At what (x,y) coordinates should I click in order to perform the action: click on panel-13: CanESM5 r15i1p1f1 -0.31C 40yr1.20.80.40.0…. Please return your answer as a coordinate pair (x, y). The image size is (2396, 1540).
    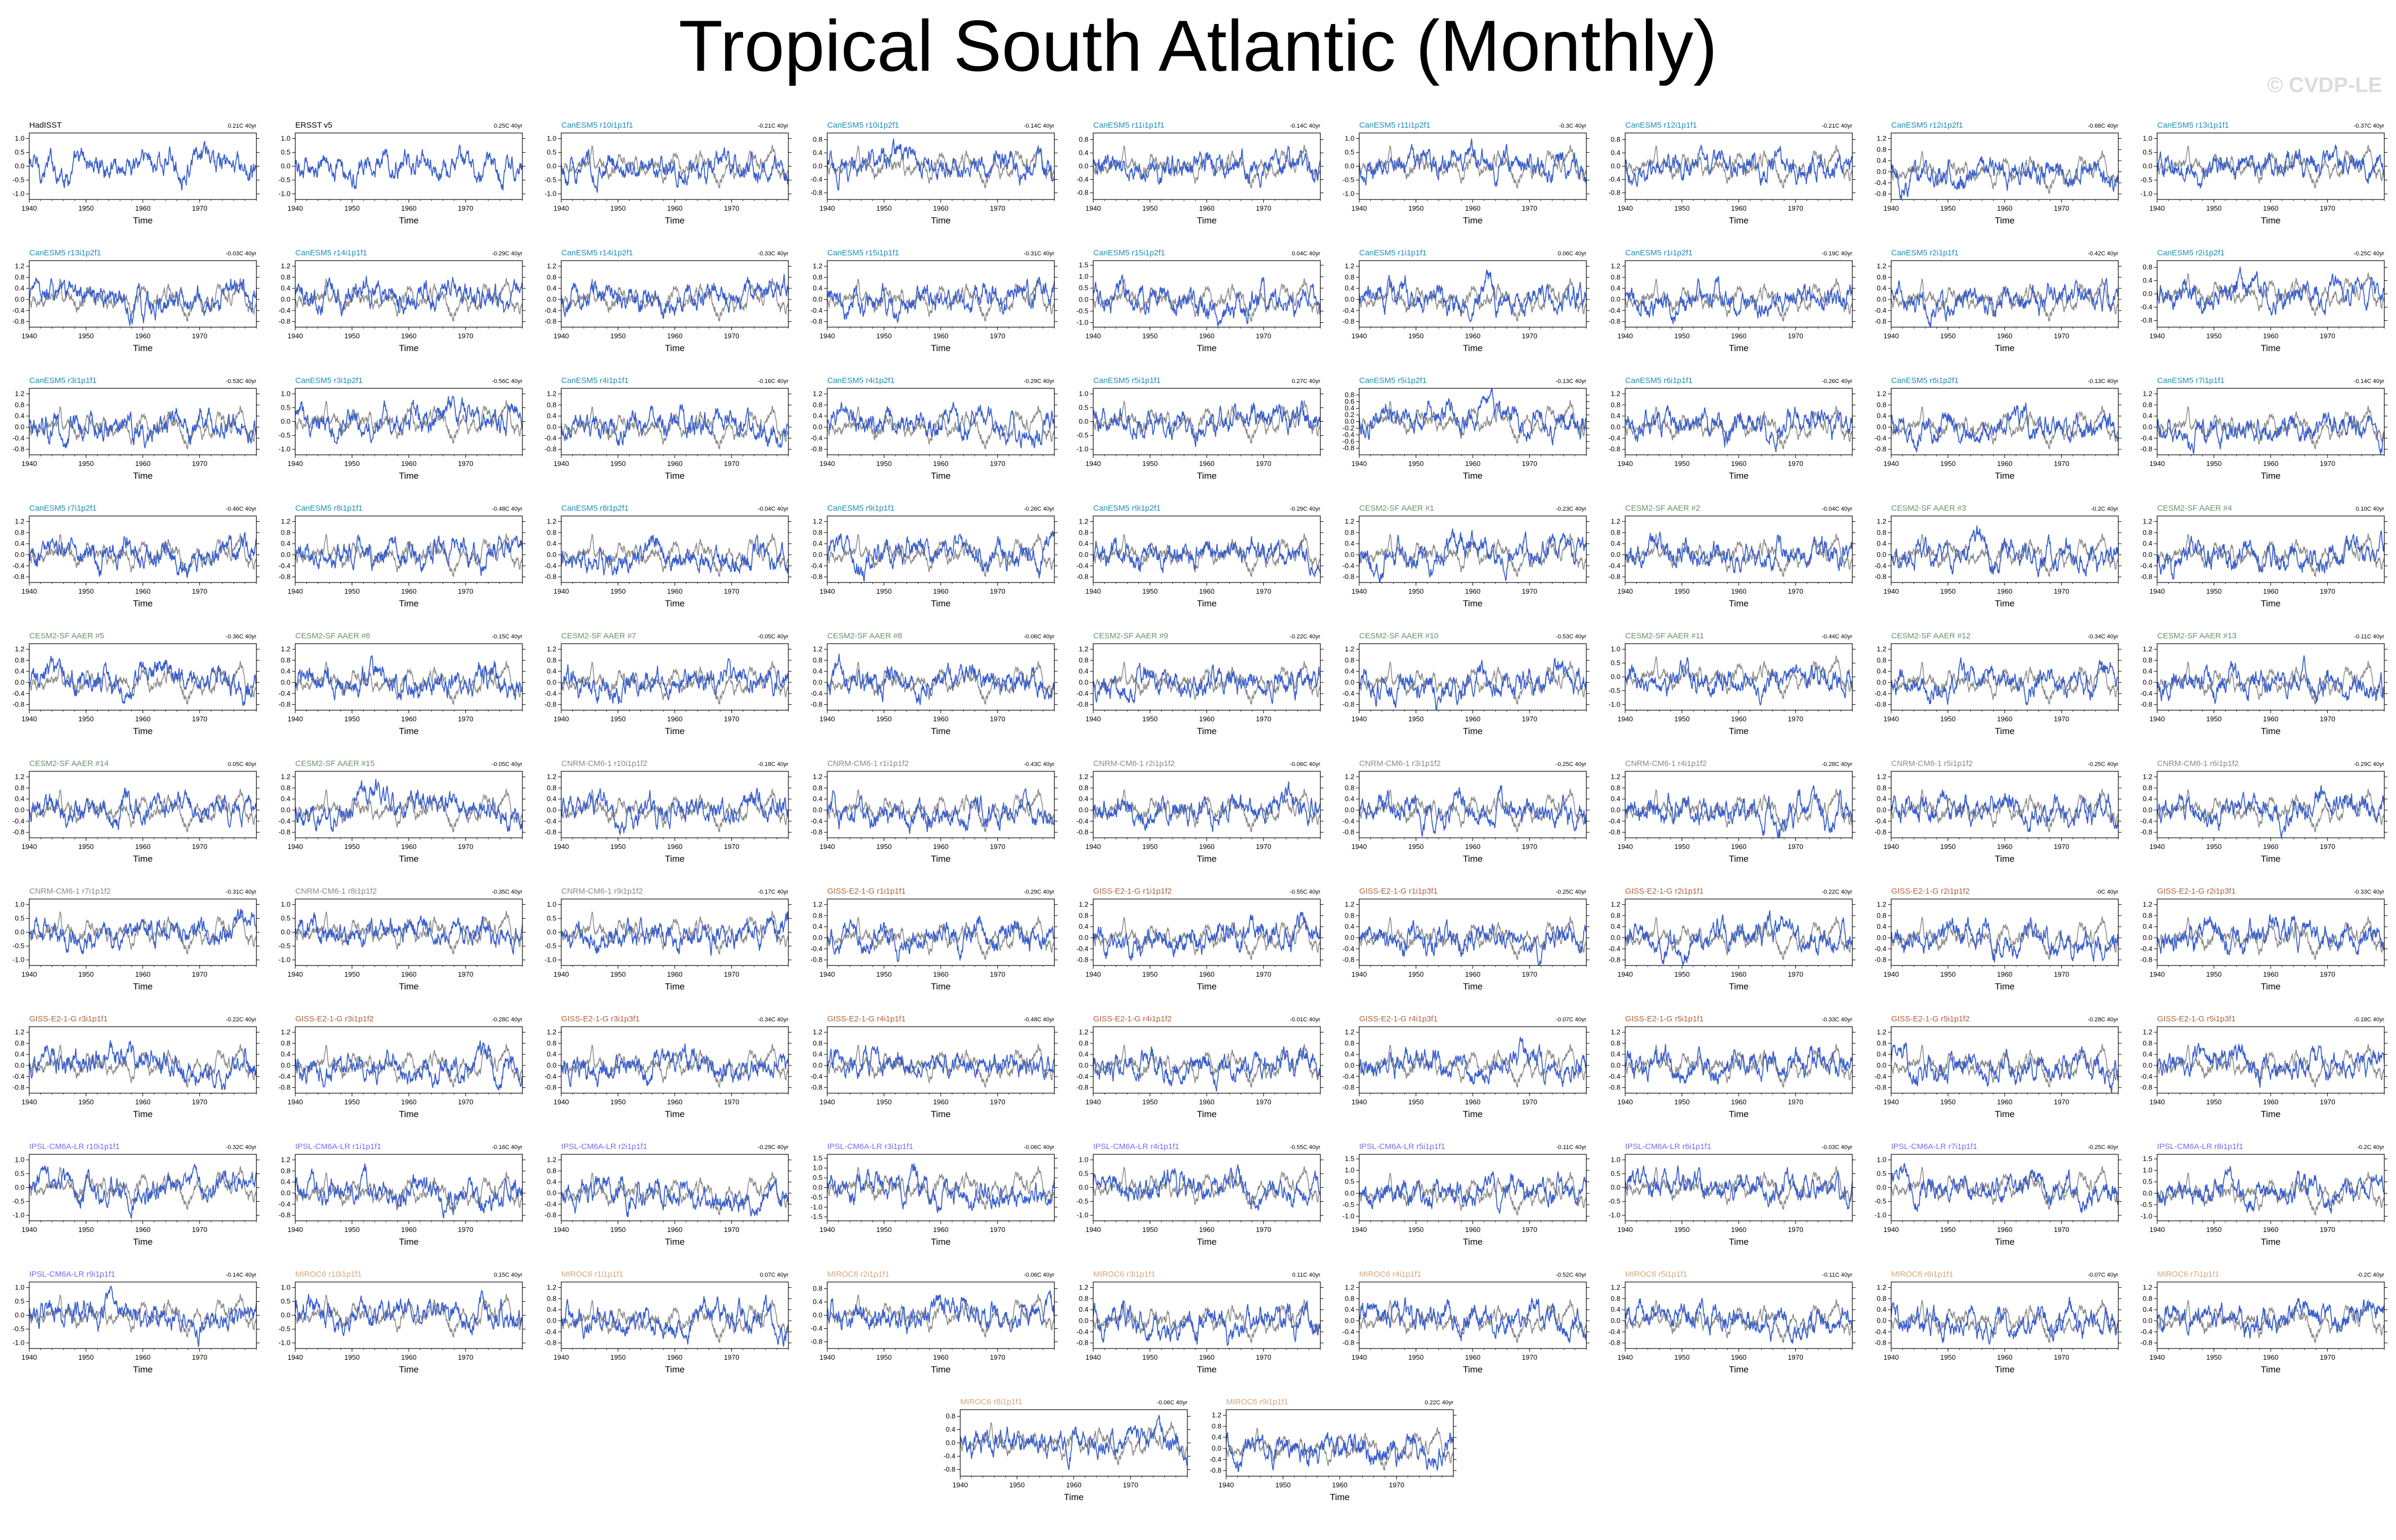
    Looking at the image, I should click on (935, 301).